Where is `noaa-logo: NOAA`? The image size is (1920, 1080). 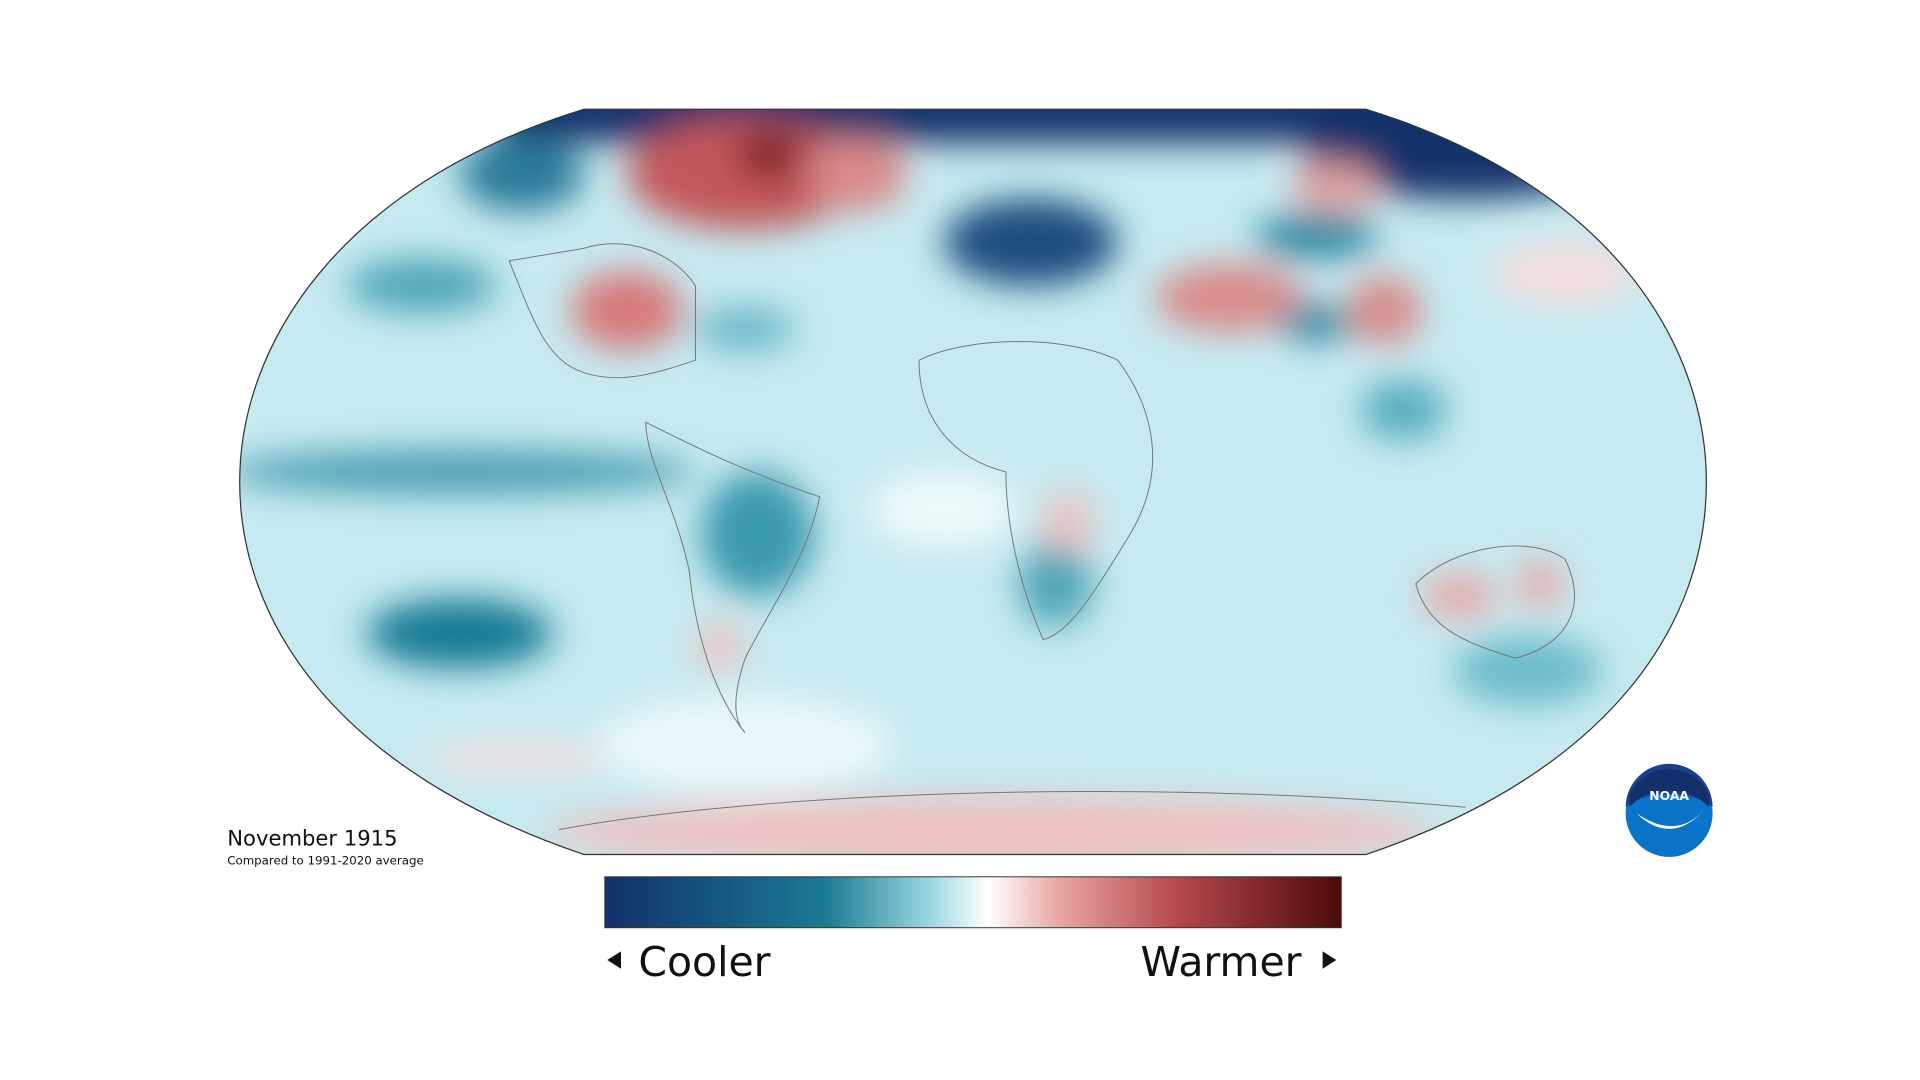
noaa-logo: NOAA is located at coordinates (1669, 810).